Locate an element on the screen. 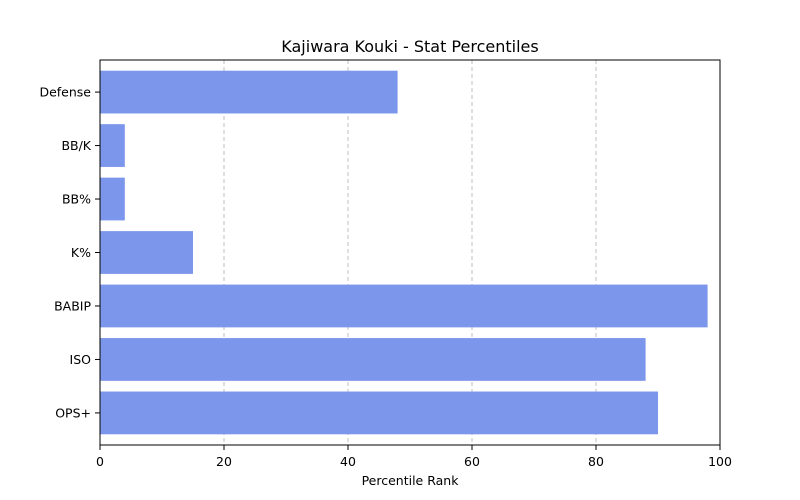  chart-title: Kajiwara Kouki - Stat Percentiles is located at coordinates (409, 46).